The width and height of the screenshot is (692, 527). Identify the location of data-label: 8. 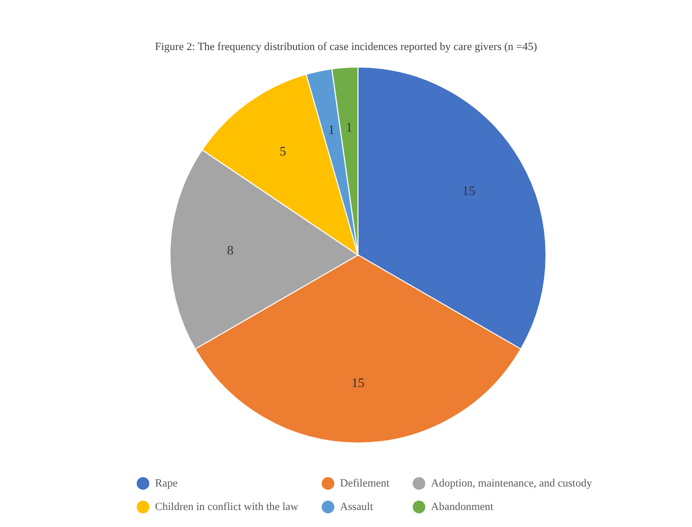
(230, 250).